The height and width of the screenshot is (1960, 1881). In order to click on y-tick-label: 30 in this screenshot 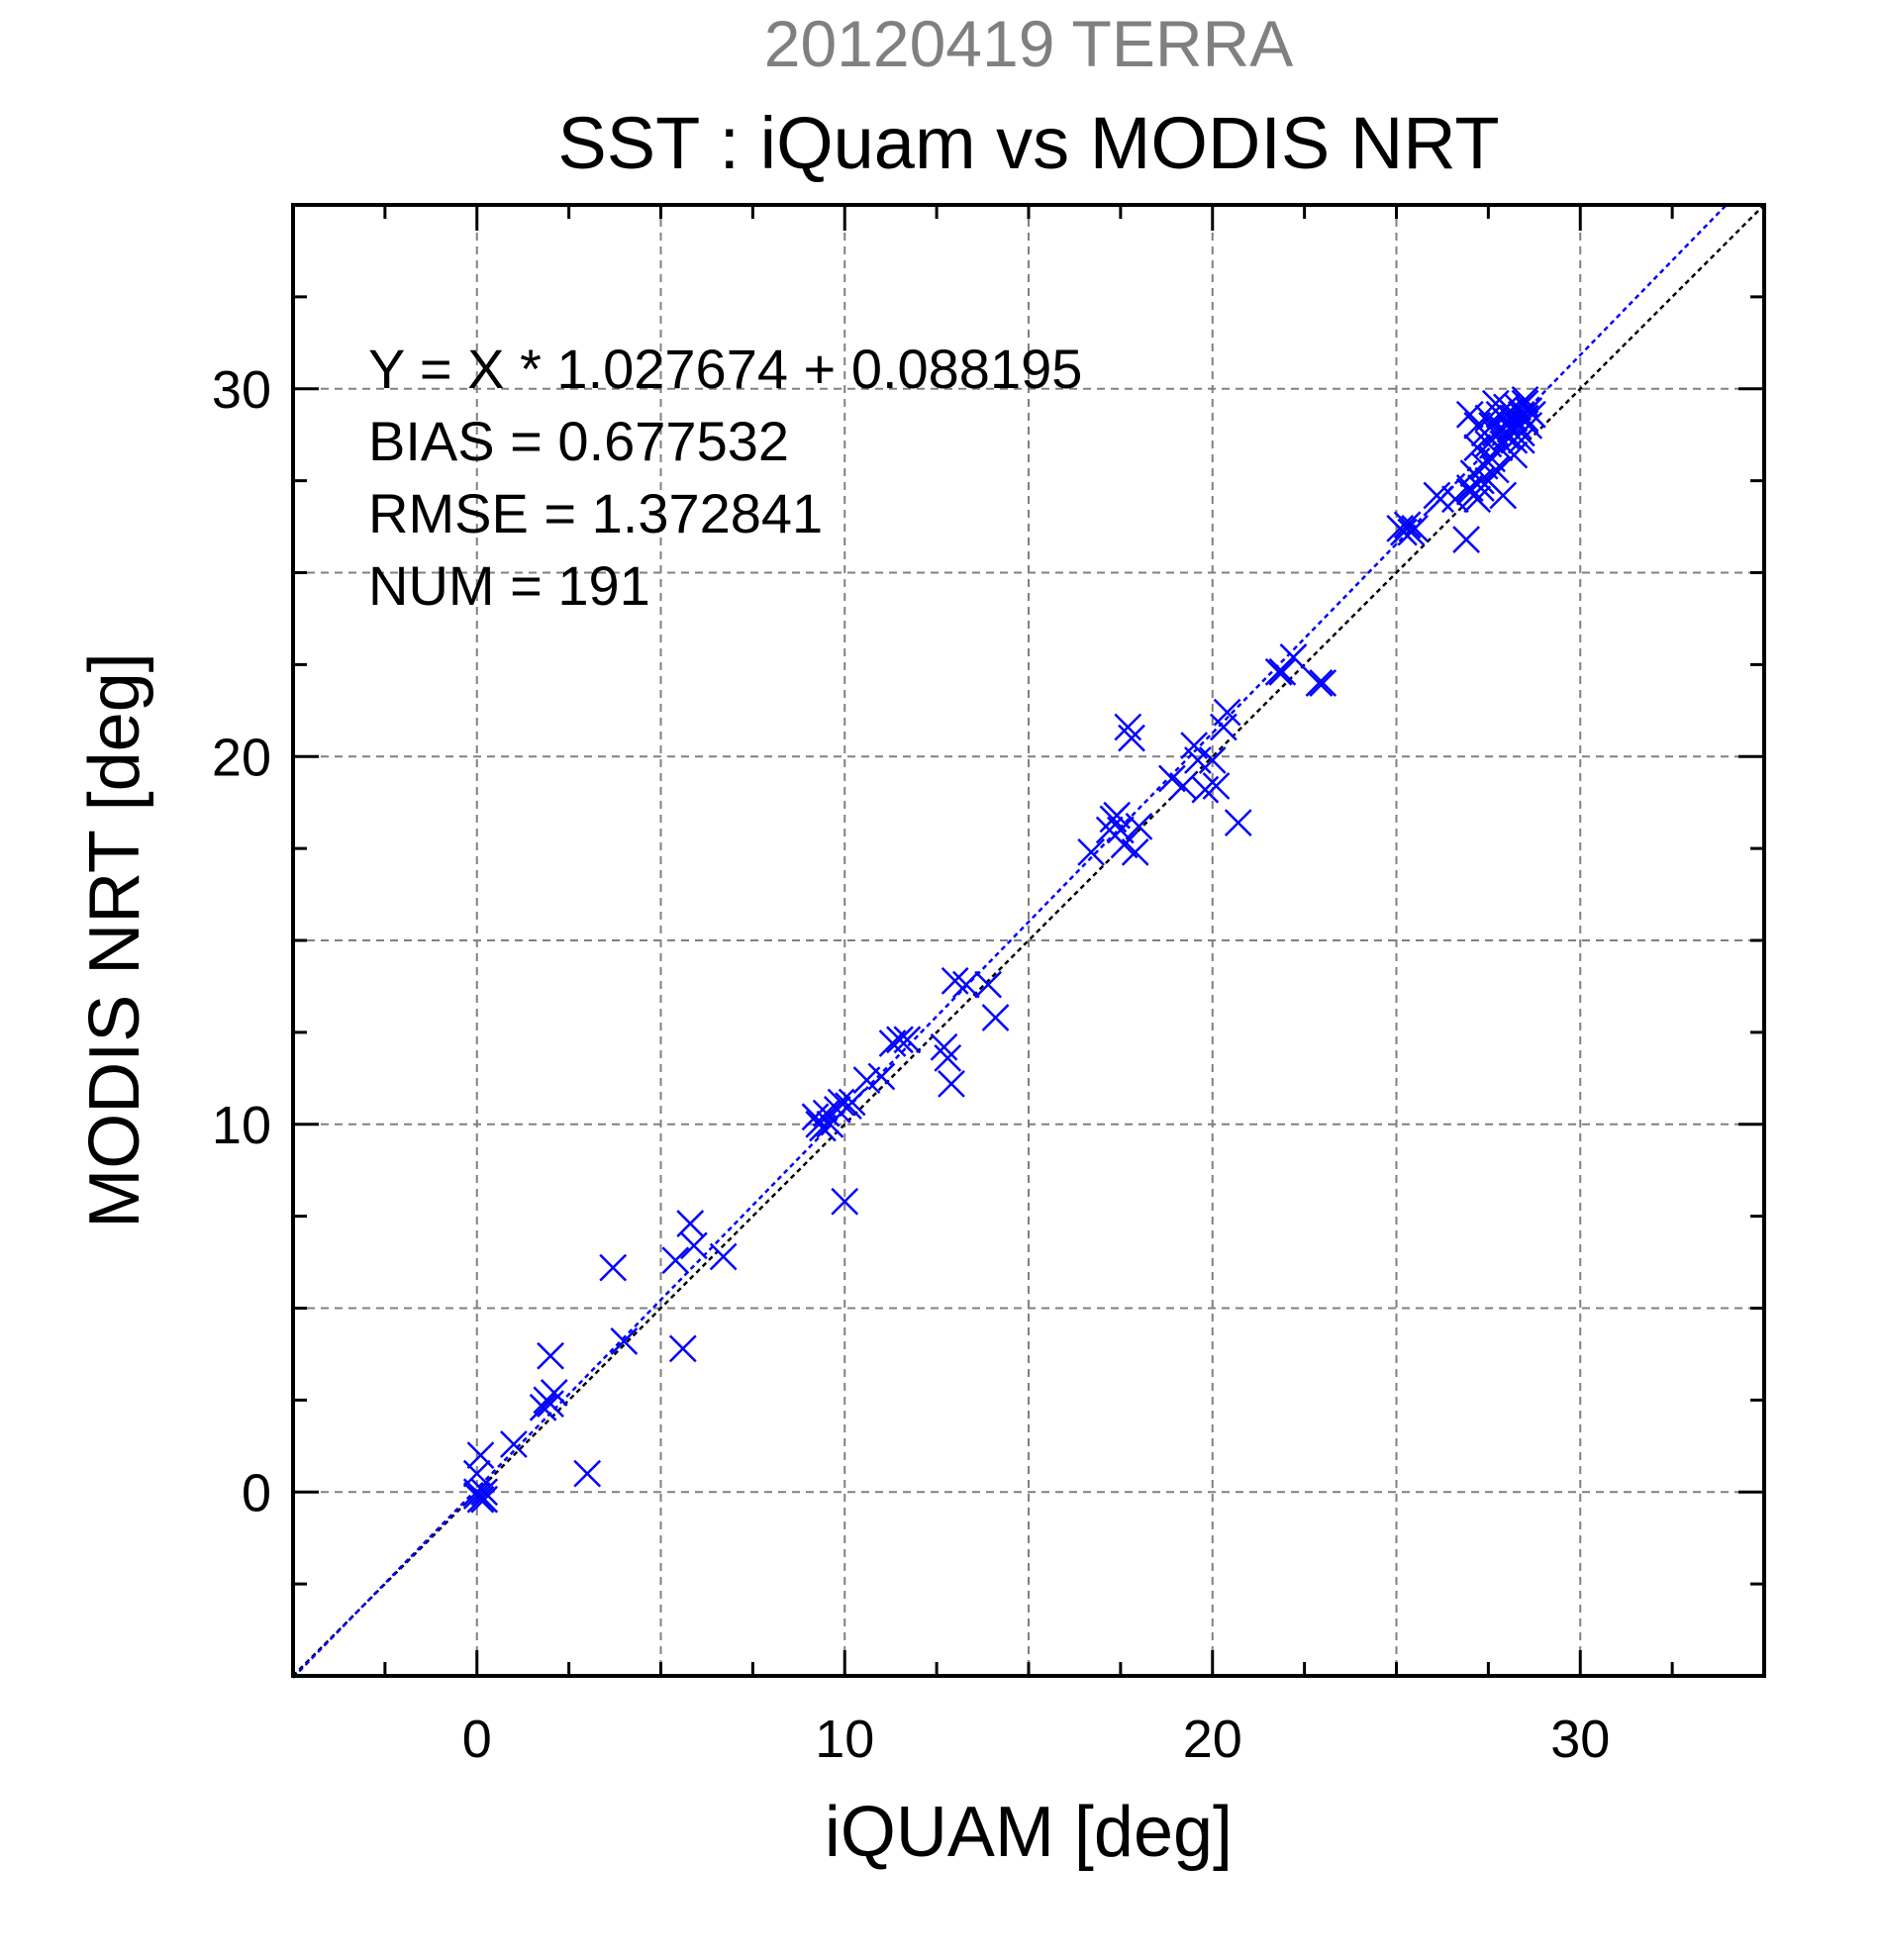, I will do `click(242, 390)`.